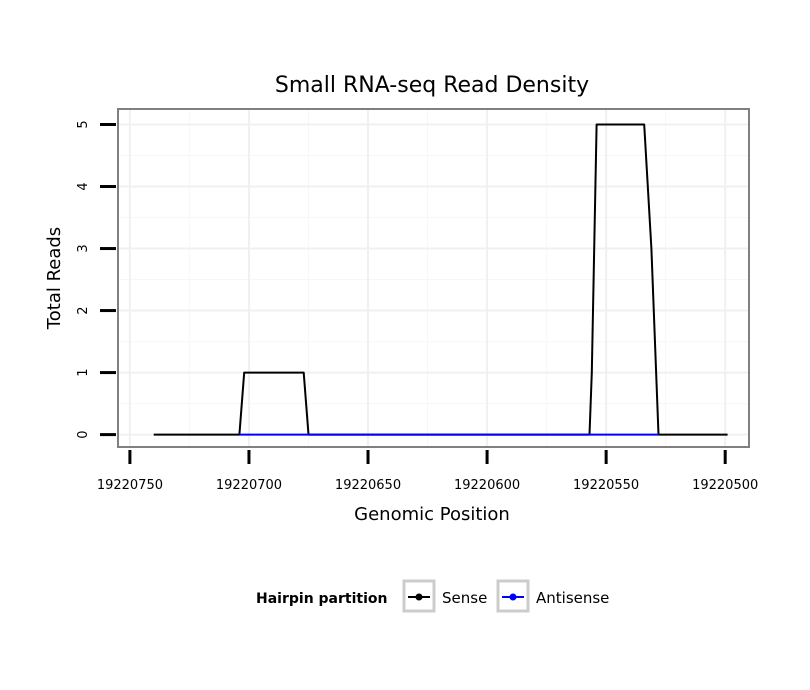 The image size is (810, 690). Describe the element at coordinates (83, 372) in the screenshot. I see `y-tick-label: 1` at that location.